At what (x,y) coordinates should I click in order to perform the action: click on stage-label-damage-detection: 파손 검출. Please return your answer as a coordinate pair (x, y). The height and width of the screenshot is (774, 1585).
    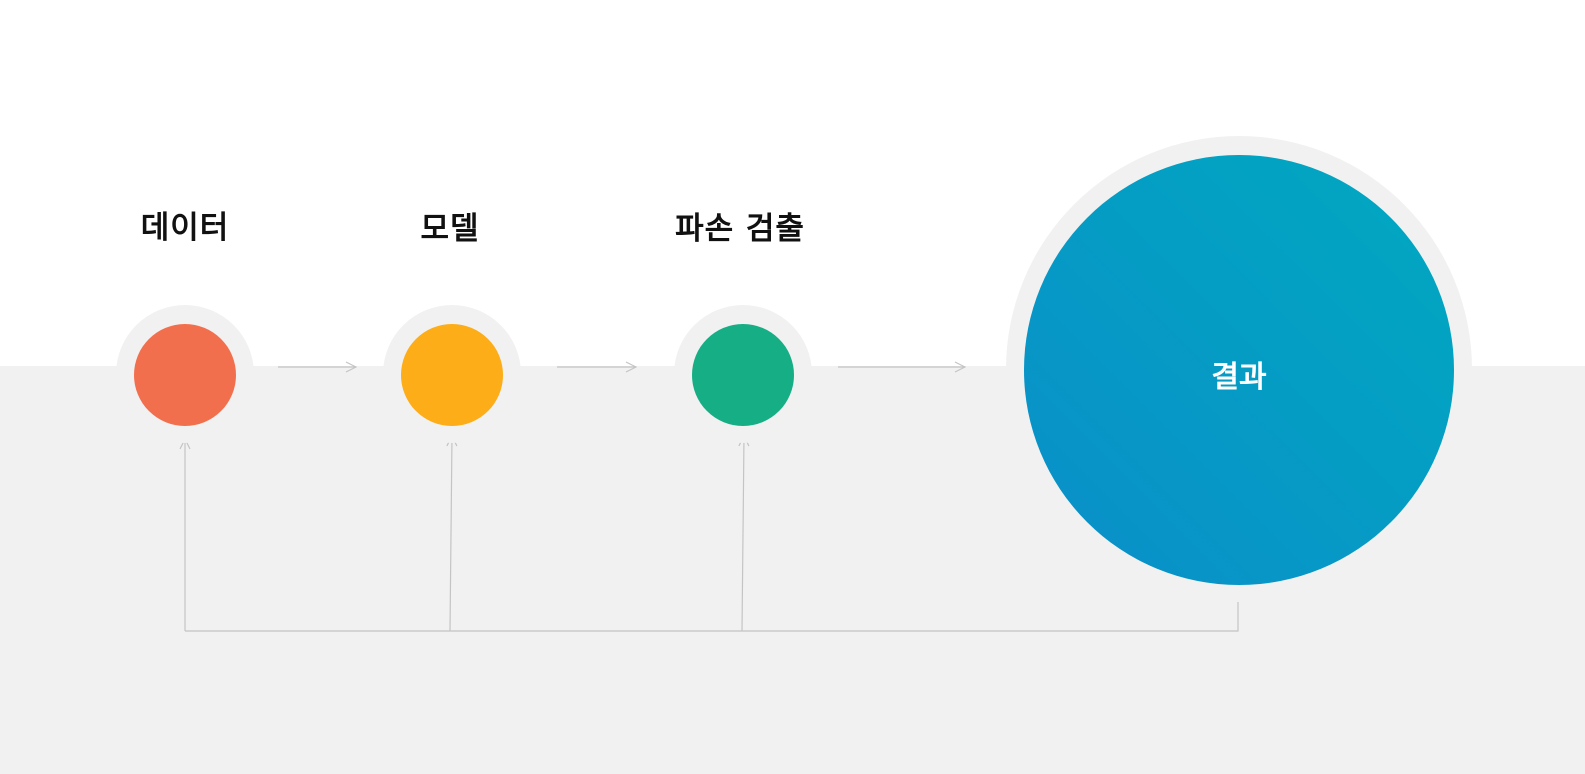
    Looking at the image, I should click on (740, 229).